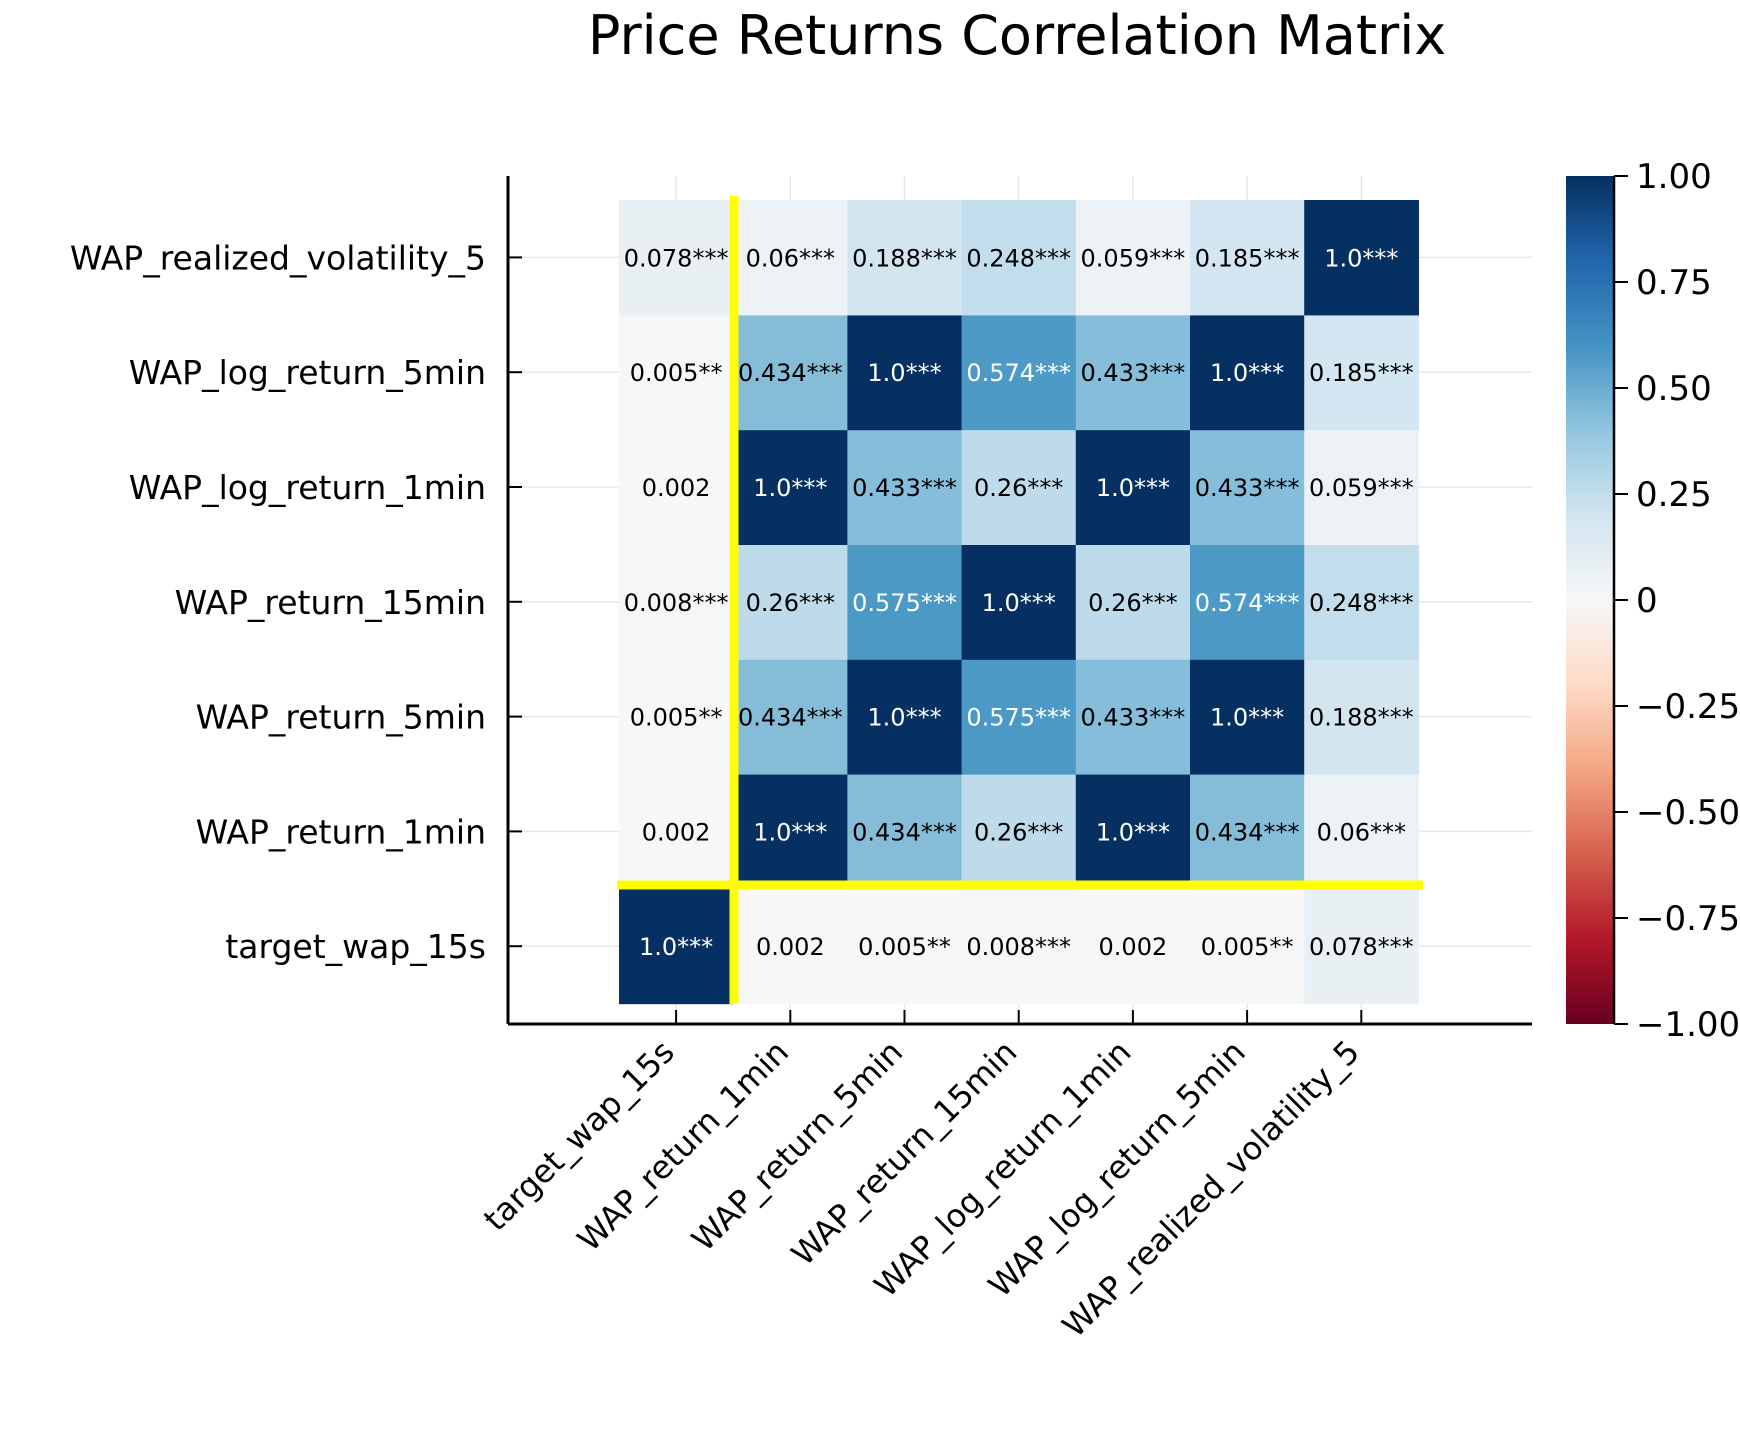  I want to click on y-tick-label: WAP_return_5min, so click(341, 717).